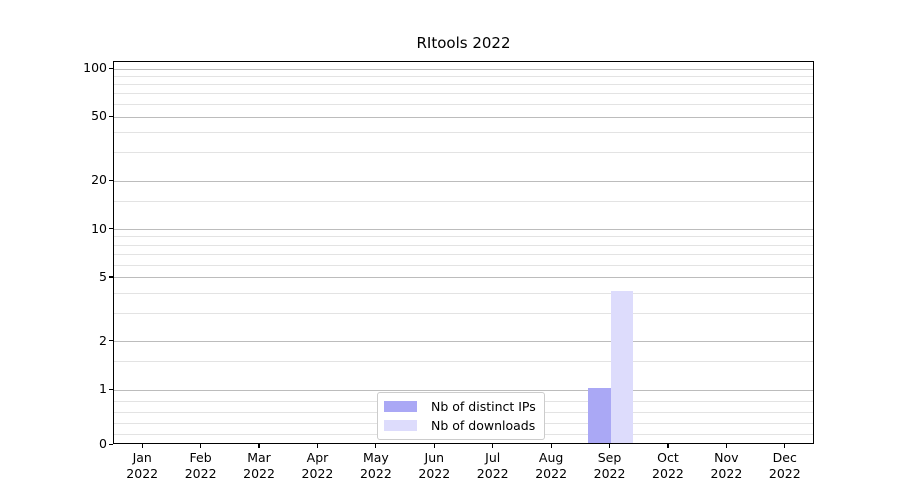  What do you see at coordinates (103, 389) in the screenshot?
I see `y-axis-tick-label: 1` at bounding box center [103, 389].